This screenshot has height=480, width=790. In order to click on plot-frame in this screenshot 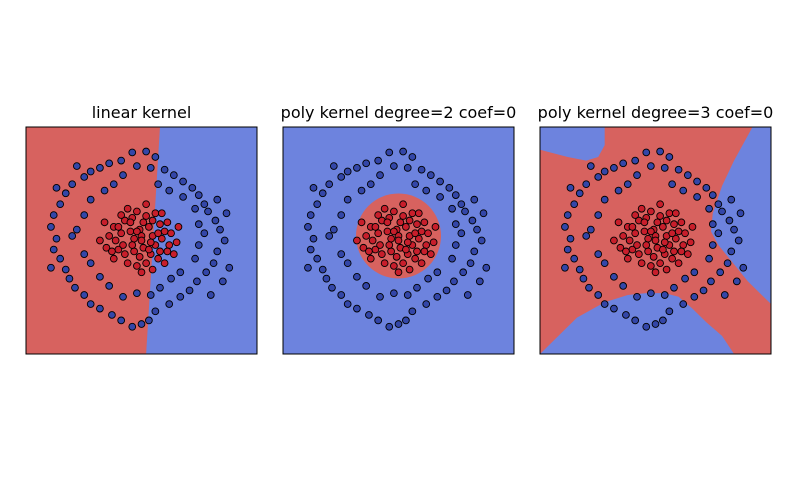, I will do `click(398, 240)`.